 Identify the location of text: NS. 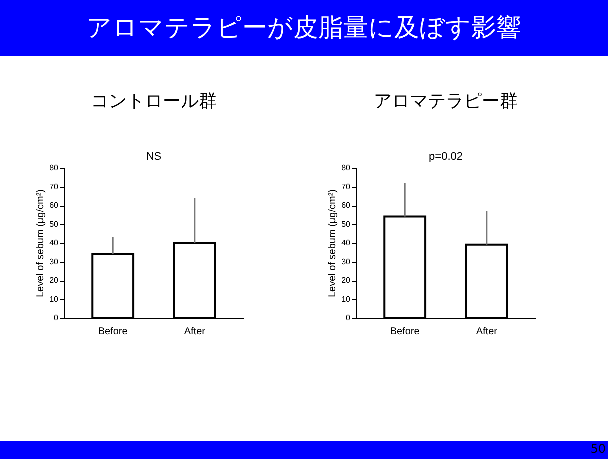
(154, 157).